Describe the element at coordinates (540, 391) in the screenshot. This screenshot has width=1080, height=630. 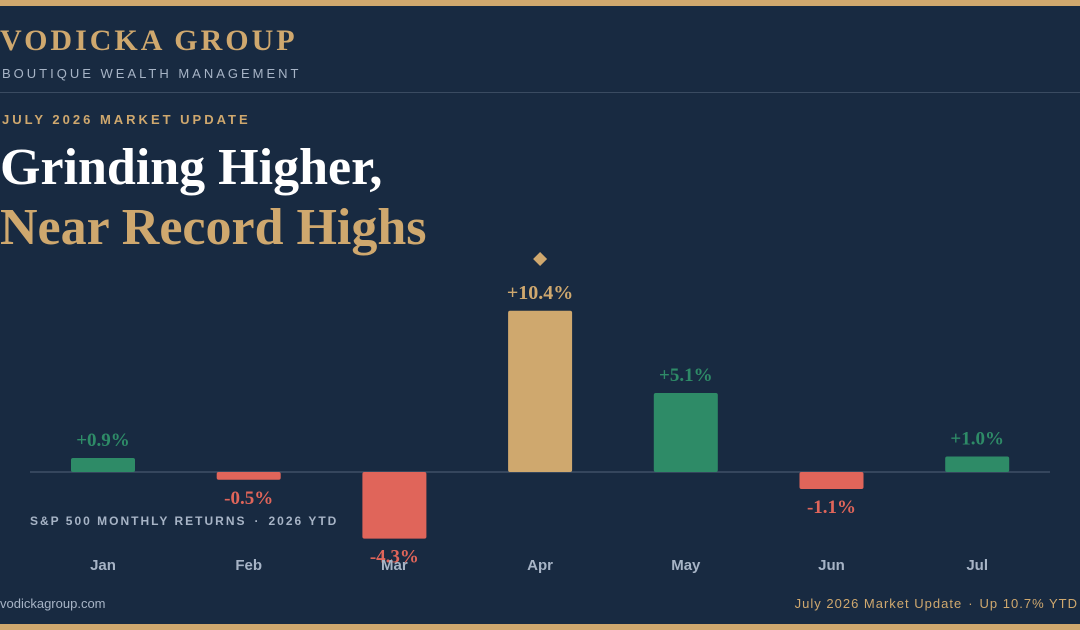
I see `bar-apr` at that location.